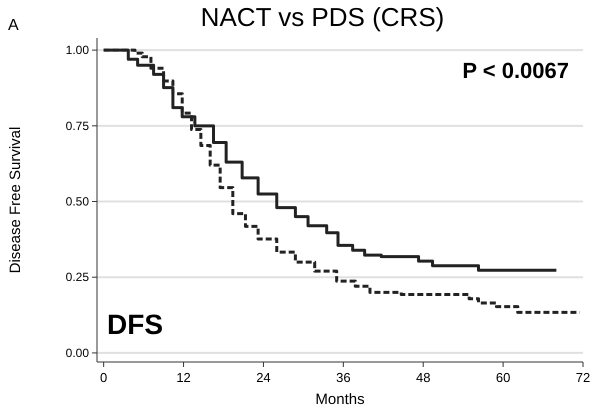 This screenshot has height=420, width=605. I want to click on x-tick-label: 0, so click(104, 377).